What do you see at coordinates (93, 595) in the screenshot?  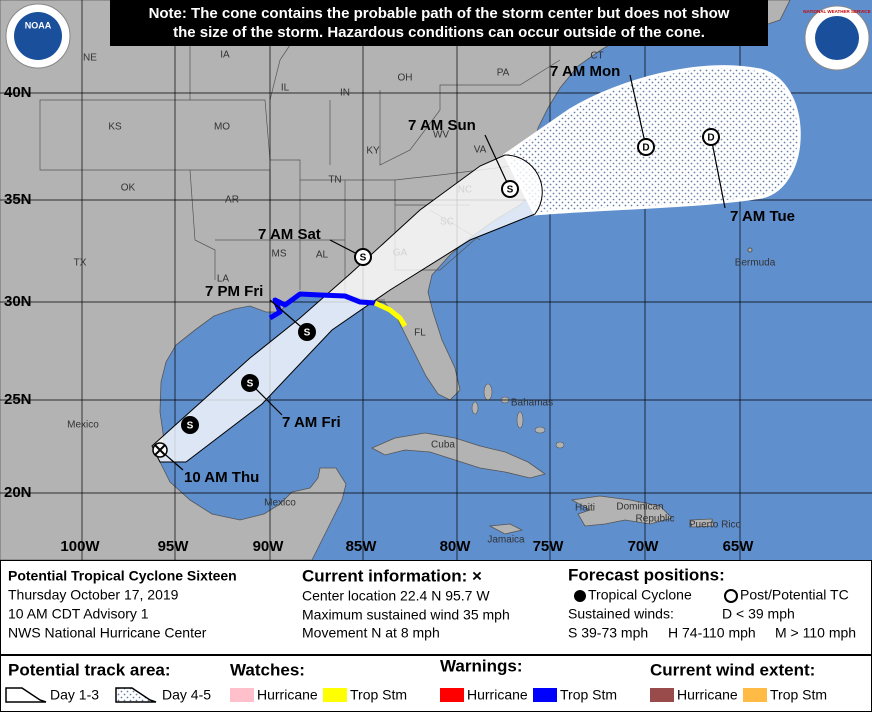 I see `storm-info: Thursday October 17, 2019` at bounding box center [93, 595].